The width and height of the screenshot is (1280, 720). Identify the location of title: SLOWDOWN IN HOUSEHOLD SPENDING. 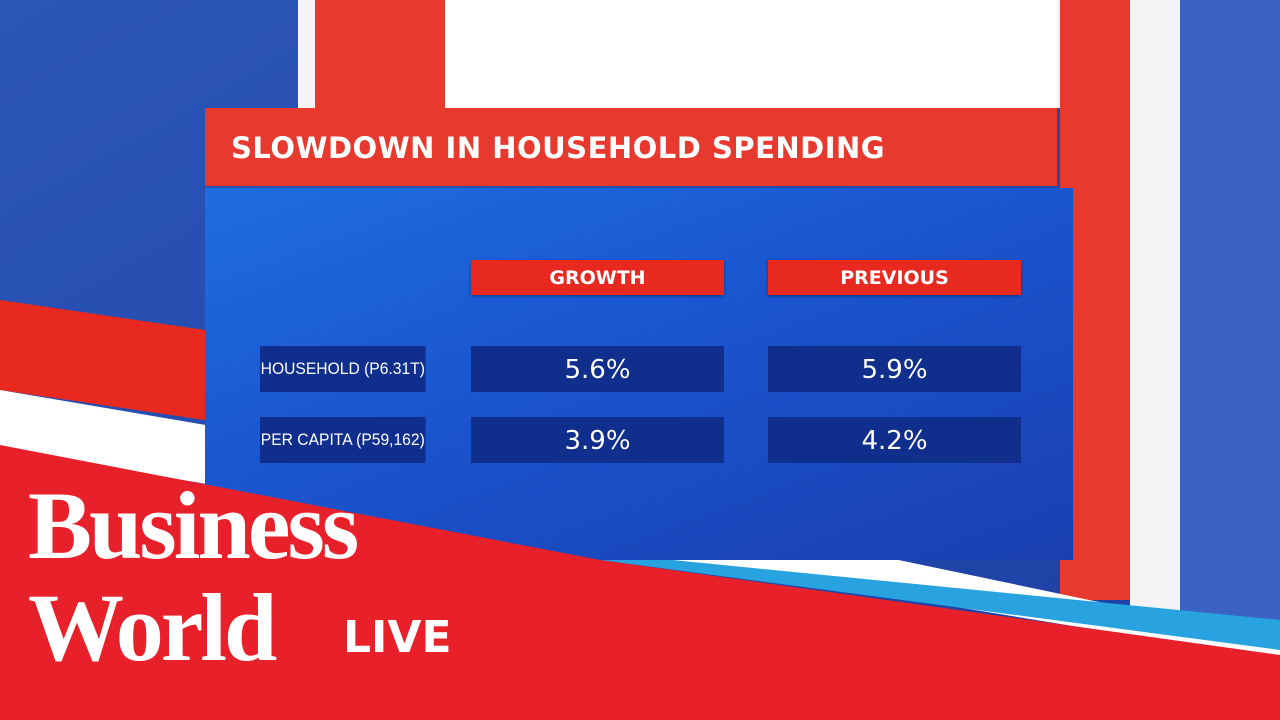
(631, 147).